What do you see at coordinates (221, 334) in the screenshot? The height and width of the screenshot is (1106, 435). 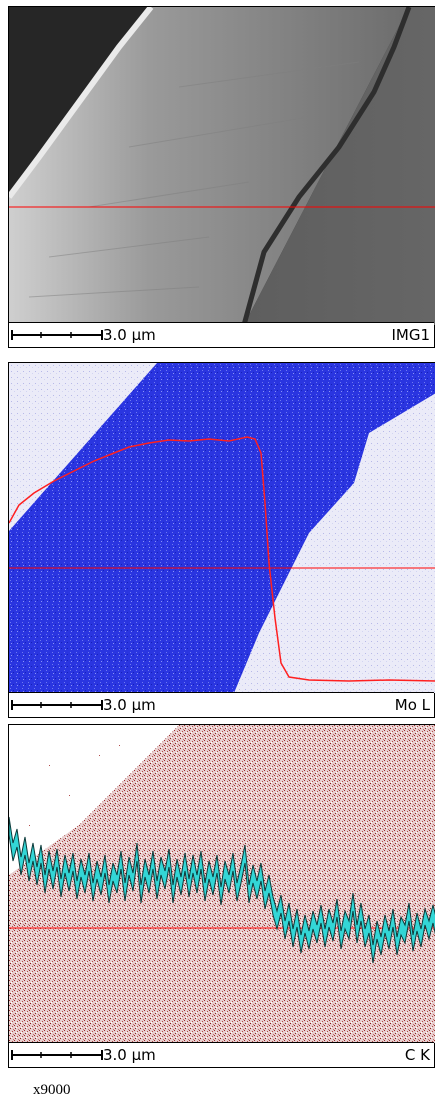 I see `caption-bar: 3.0 µm IMG1` at bounding box center [221, 334].